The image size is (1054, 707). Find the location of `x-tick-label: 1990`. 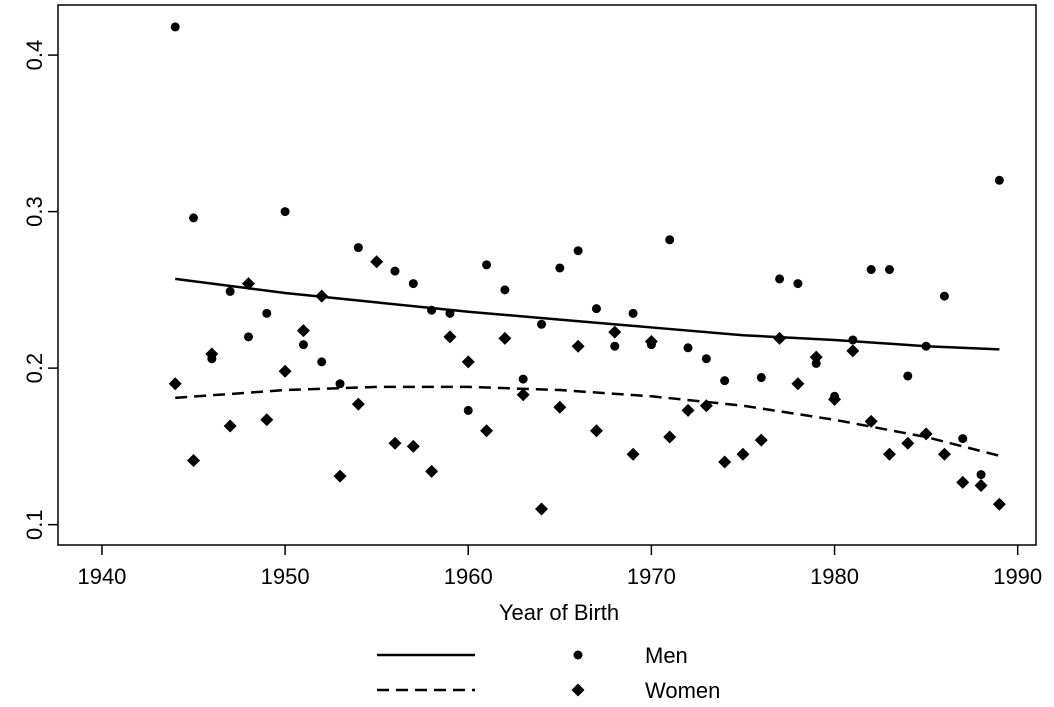

x-tick-label: 1990 is located at coordinates (1017, 576).